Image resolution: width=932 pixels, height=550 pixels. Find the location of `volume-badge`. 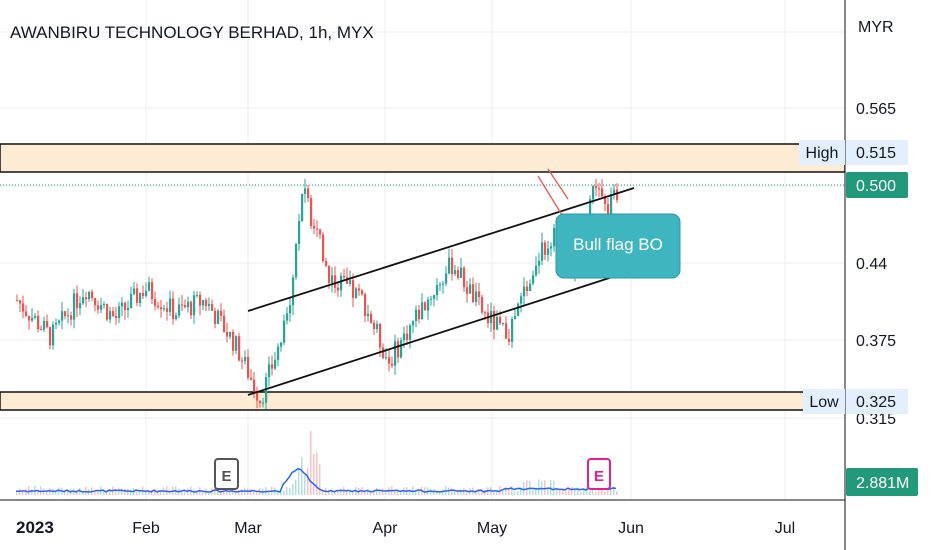

volume-badge is located at coordinates (882, 482).